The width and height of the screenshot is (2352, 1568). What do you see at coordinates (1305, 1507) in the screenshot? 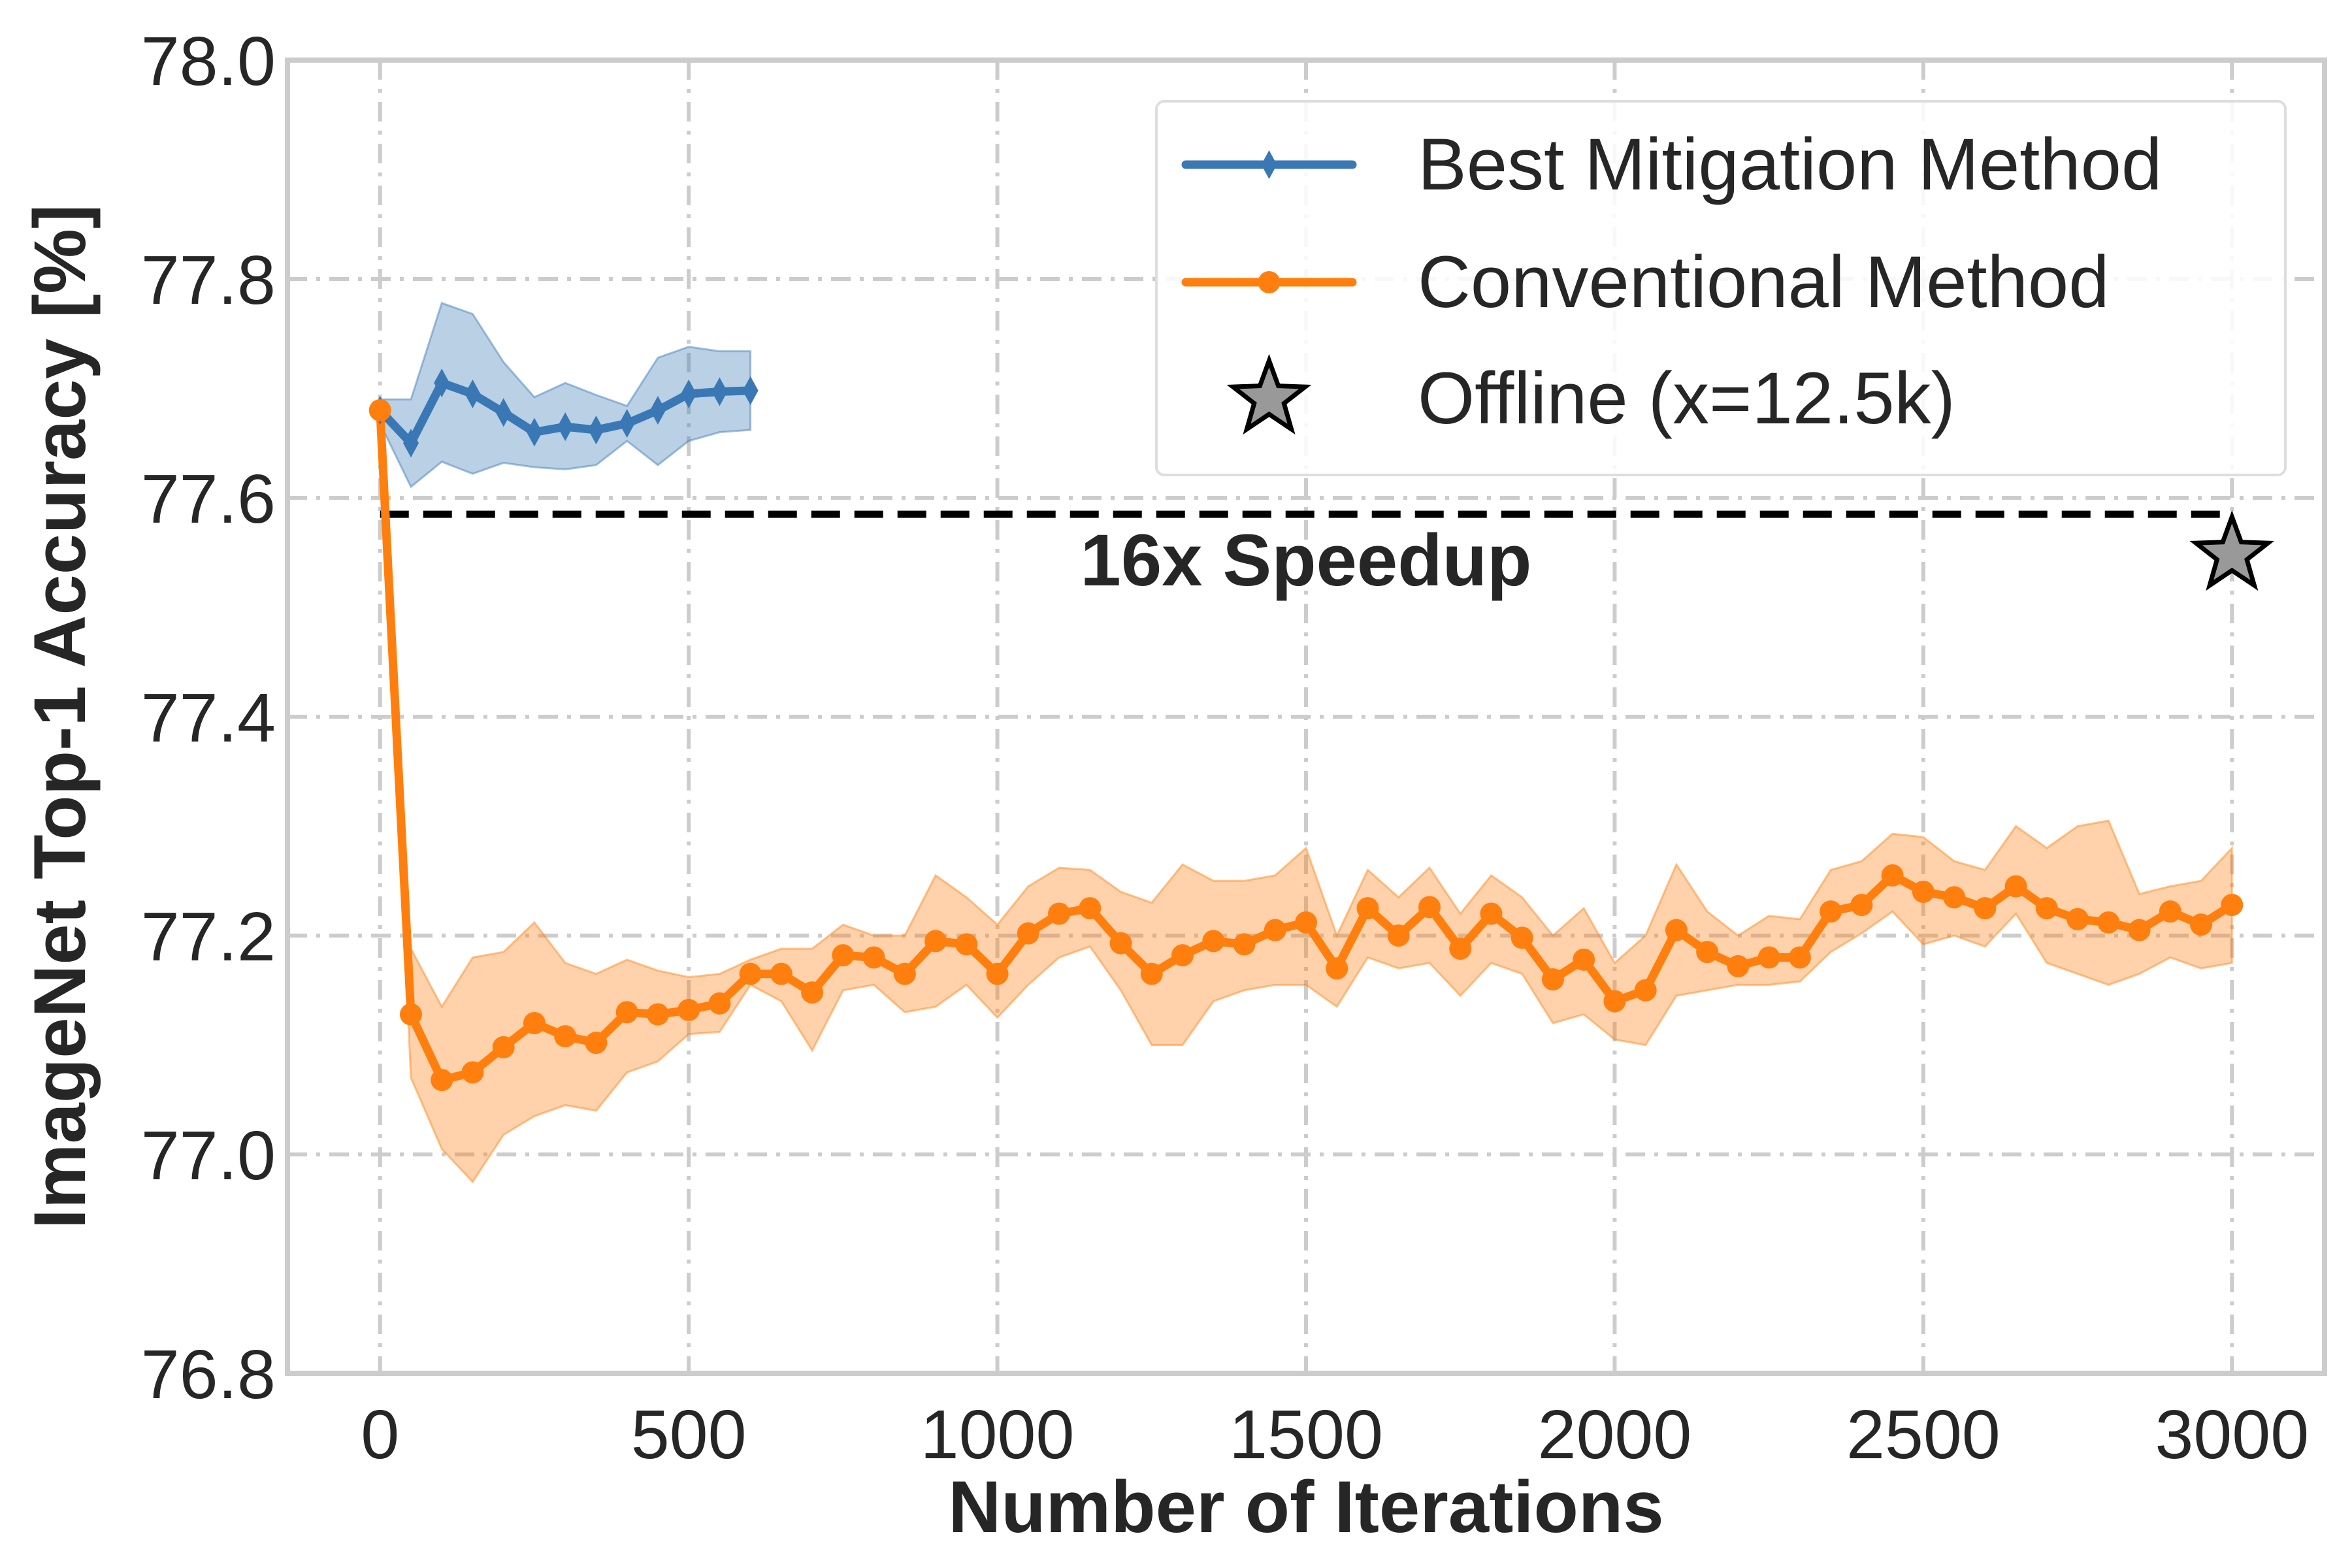
I see `x-axis-title: Number of Iterations` at bounding box center [1305, 1507].